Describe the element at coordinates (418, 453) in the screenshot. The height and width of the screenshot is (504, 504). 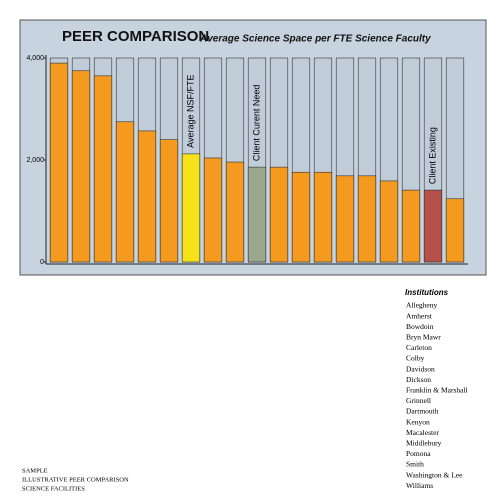
I see `legend-item: Pomona` at that location.